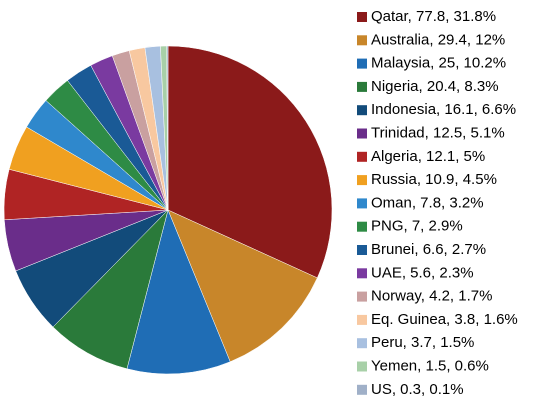 The width and height of the screenshot is (553, 416). Describe the element at coordinates (434, 179) in the screenshot. I see `legend-label: Russia, 10.9, 4.5%` at that location.